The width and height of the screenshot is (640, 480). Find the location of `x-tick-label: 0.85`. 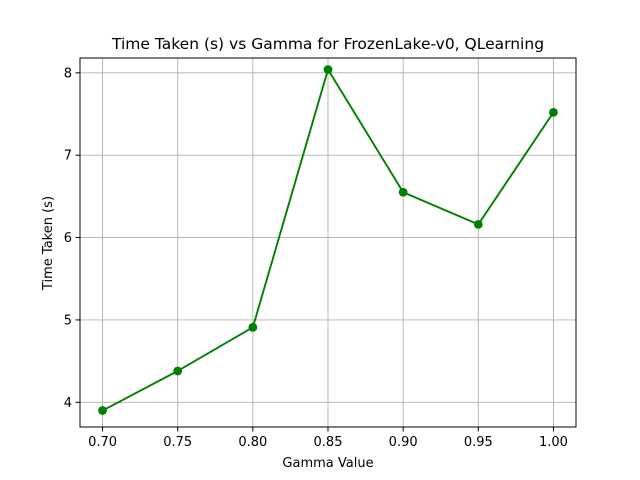

x-tick-label: 0.85 is located at coordinates (328, 442).